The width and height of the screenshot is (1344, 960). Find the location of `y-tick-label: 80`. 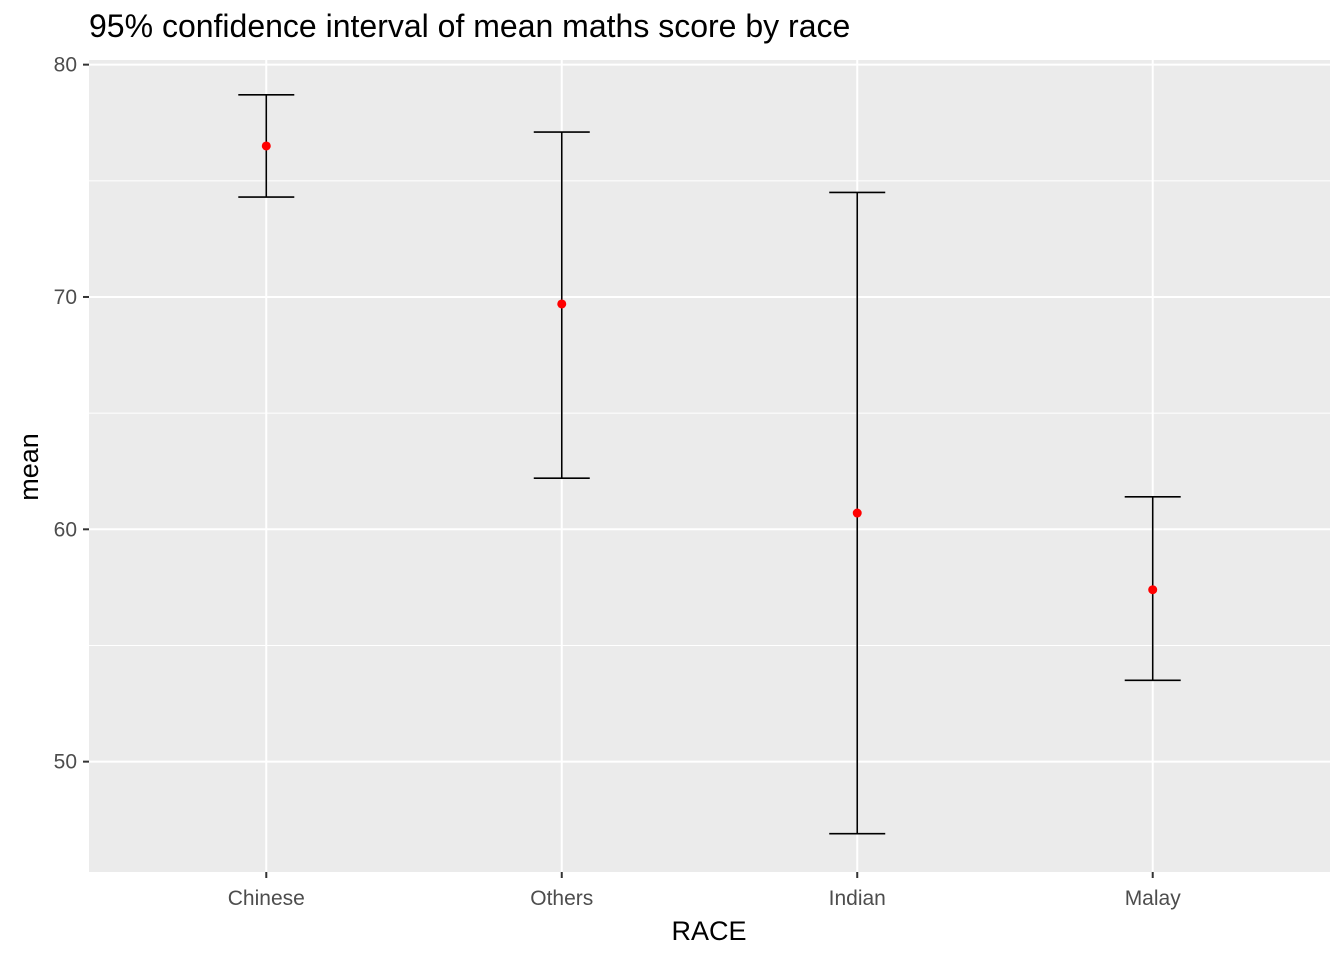

y-tick-label: 80 is located at coordinates (65, 65).